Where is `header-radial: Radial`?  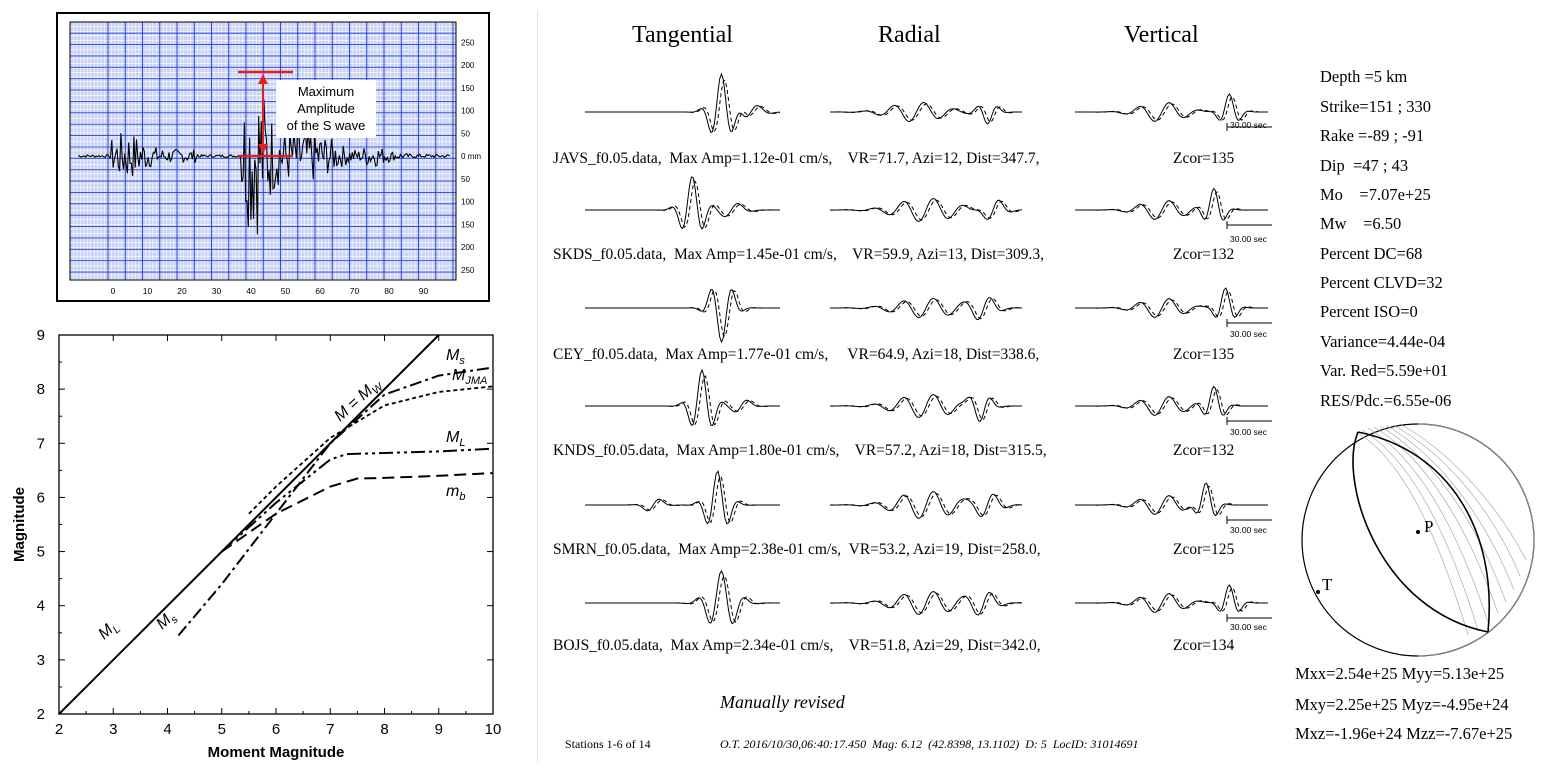 header-radial: Radial is located at coordinates (909, 35).